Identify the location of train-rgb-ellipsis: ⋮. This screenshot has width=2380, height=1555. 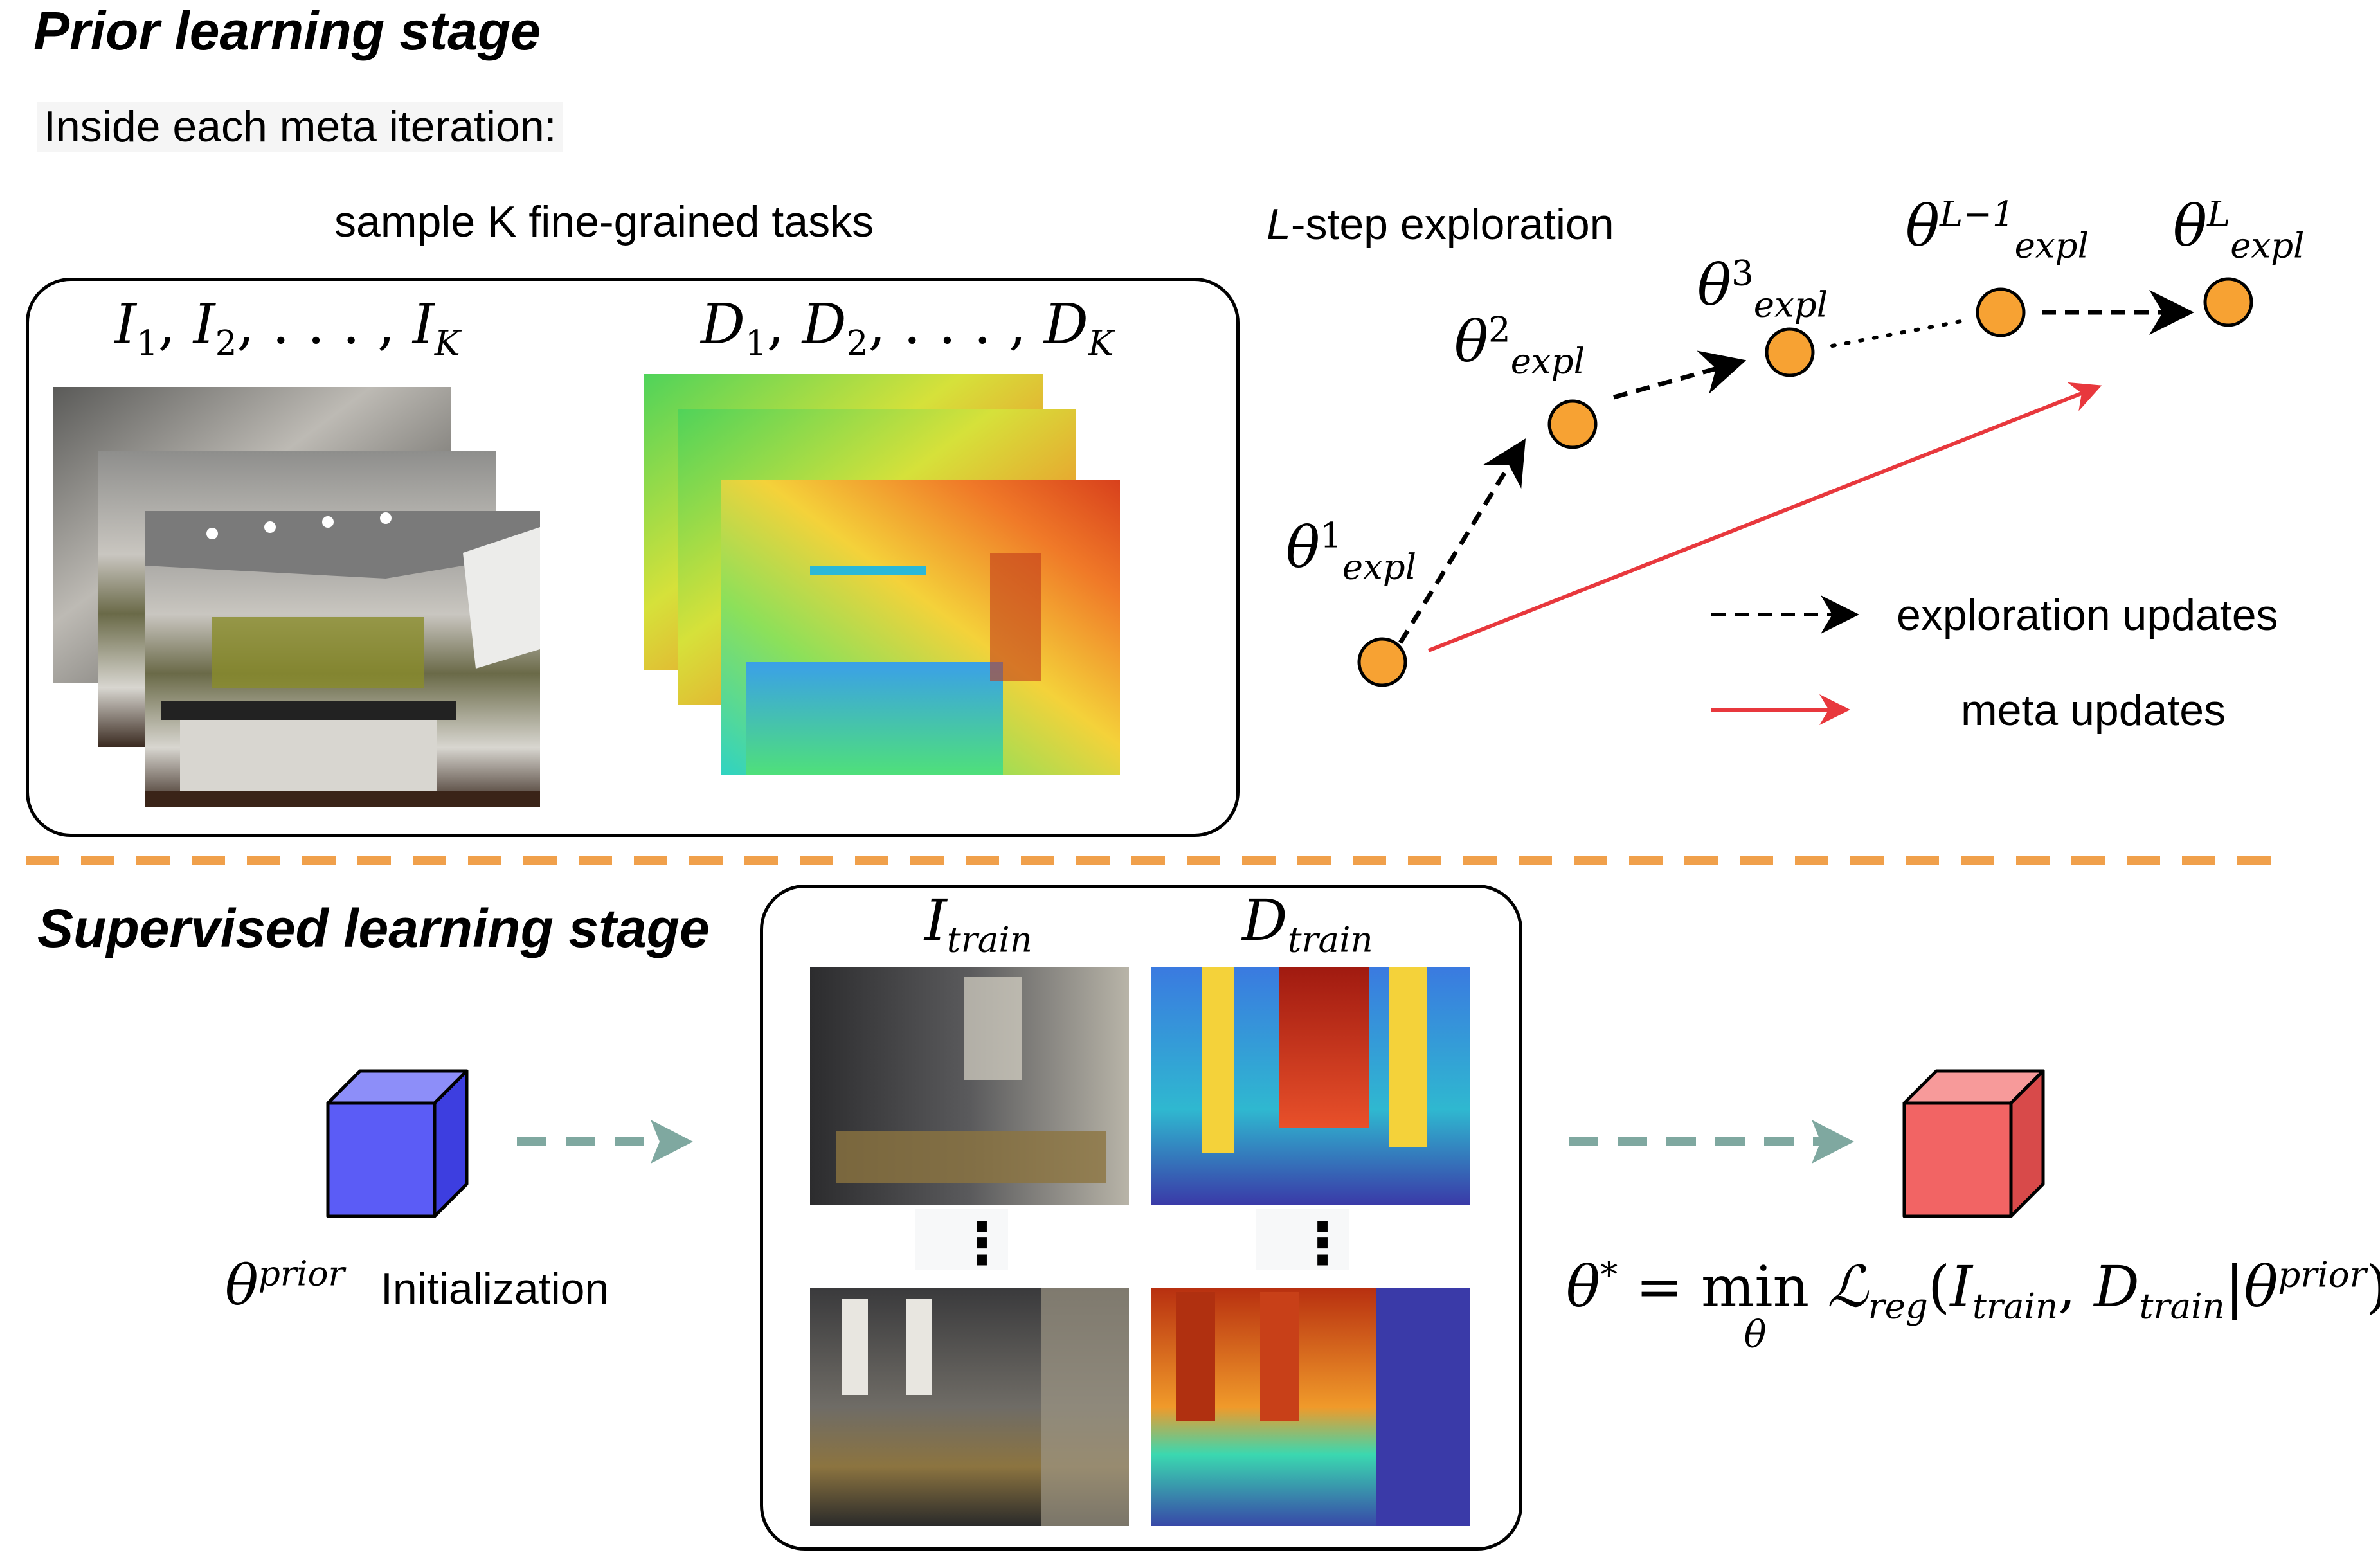
(982, 1243).